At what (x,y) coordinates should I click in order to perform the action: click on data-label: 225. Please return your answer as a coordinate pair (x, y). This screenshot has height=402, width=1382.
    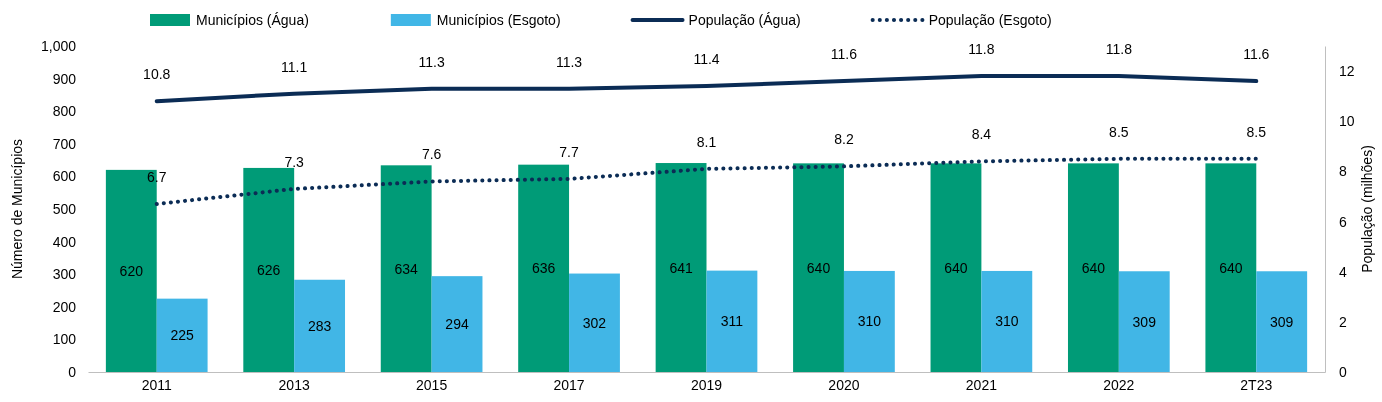
    Looking at the image, I should click on (182, 335).